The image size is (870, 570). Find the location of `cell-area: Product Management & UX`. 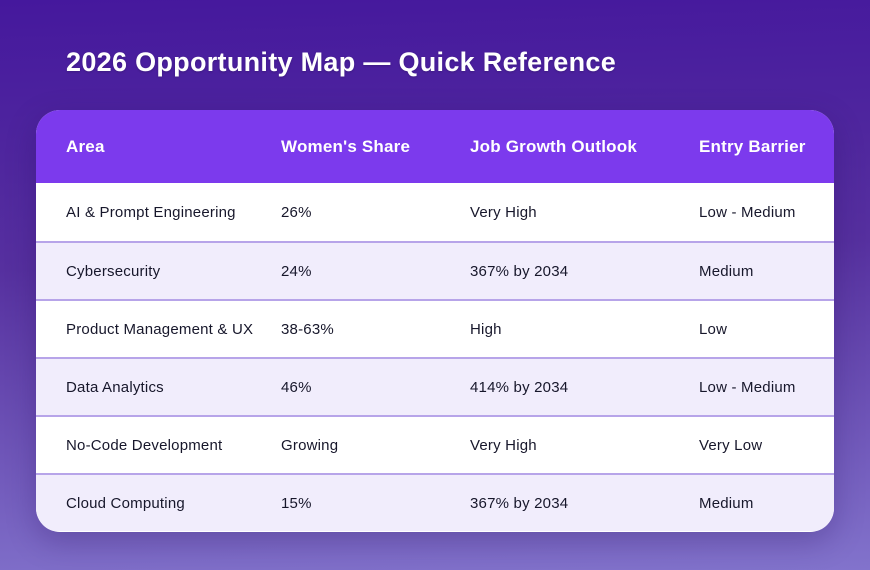

cell-area: Product Management & UX is located at coordinates (160, 329).